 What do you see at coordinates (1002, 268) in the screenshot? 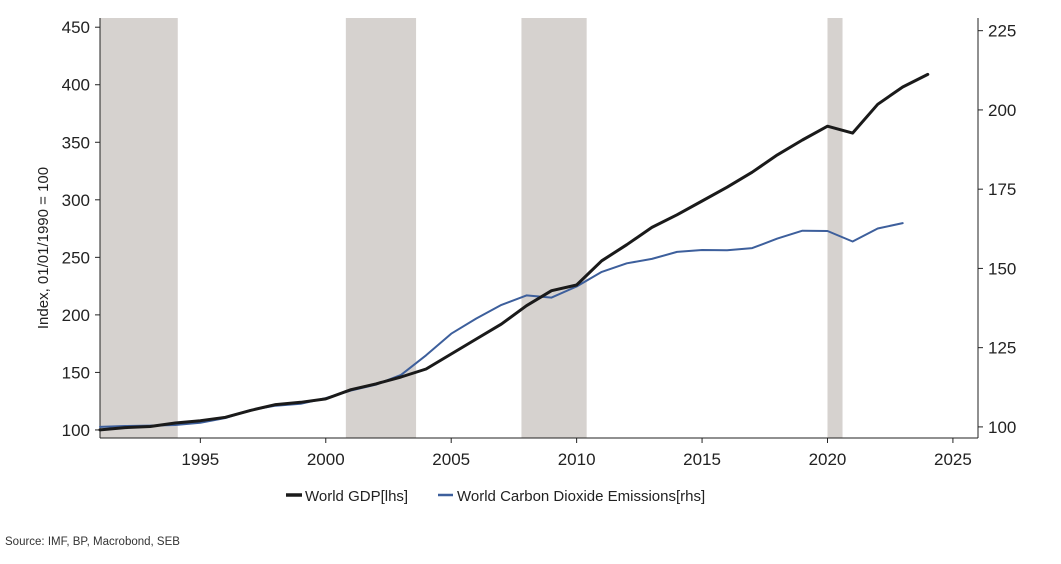
I see `y-right-tick-label: 150` at bounding box center [1002, 268].